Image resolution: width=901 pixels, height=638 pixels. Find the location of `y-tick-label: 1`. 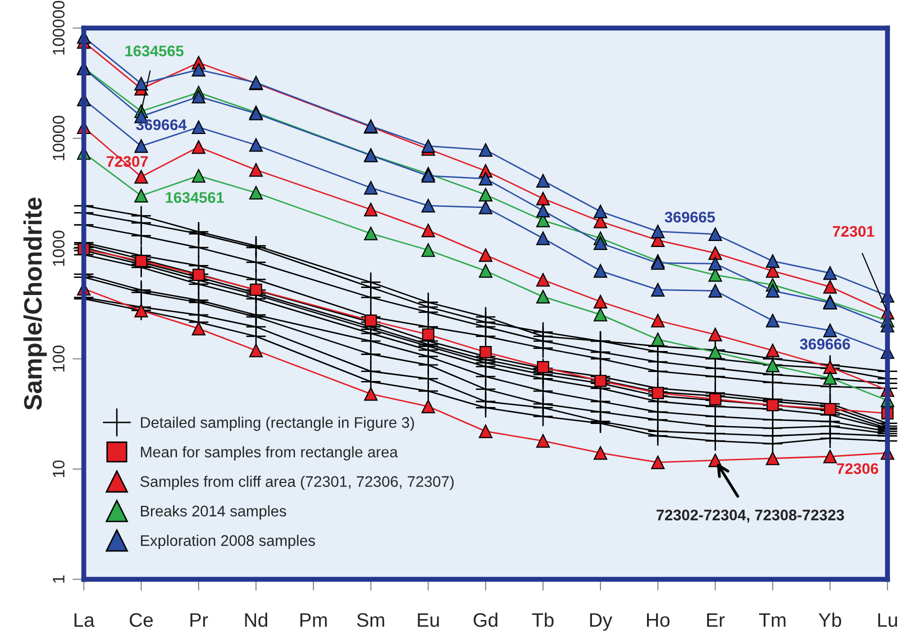

y-tick-label: 1 is located at coordinates (58, 579).